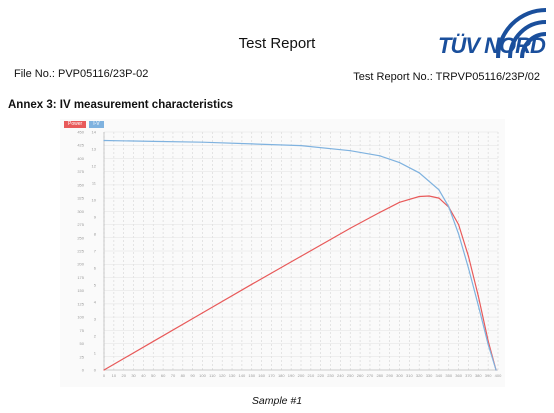 The width and height of the screenshot is (554, 413). Describe the element at coordinates (114, 375) in the screenshot. I see `x-tick-label: 10` at that location.